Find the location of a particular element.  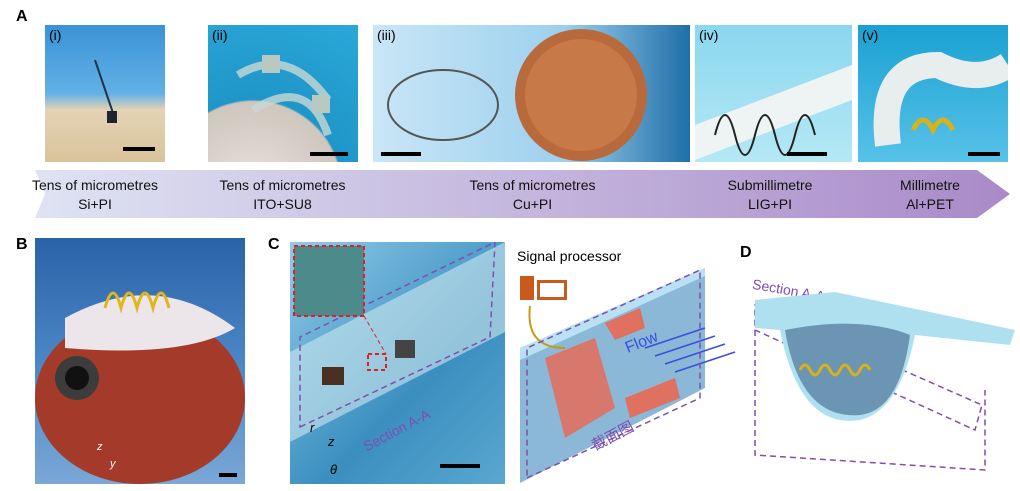

photo-ii: (ii) is located at coordinates (283, 93).